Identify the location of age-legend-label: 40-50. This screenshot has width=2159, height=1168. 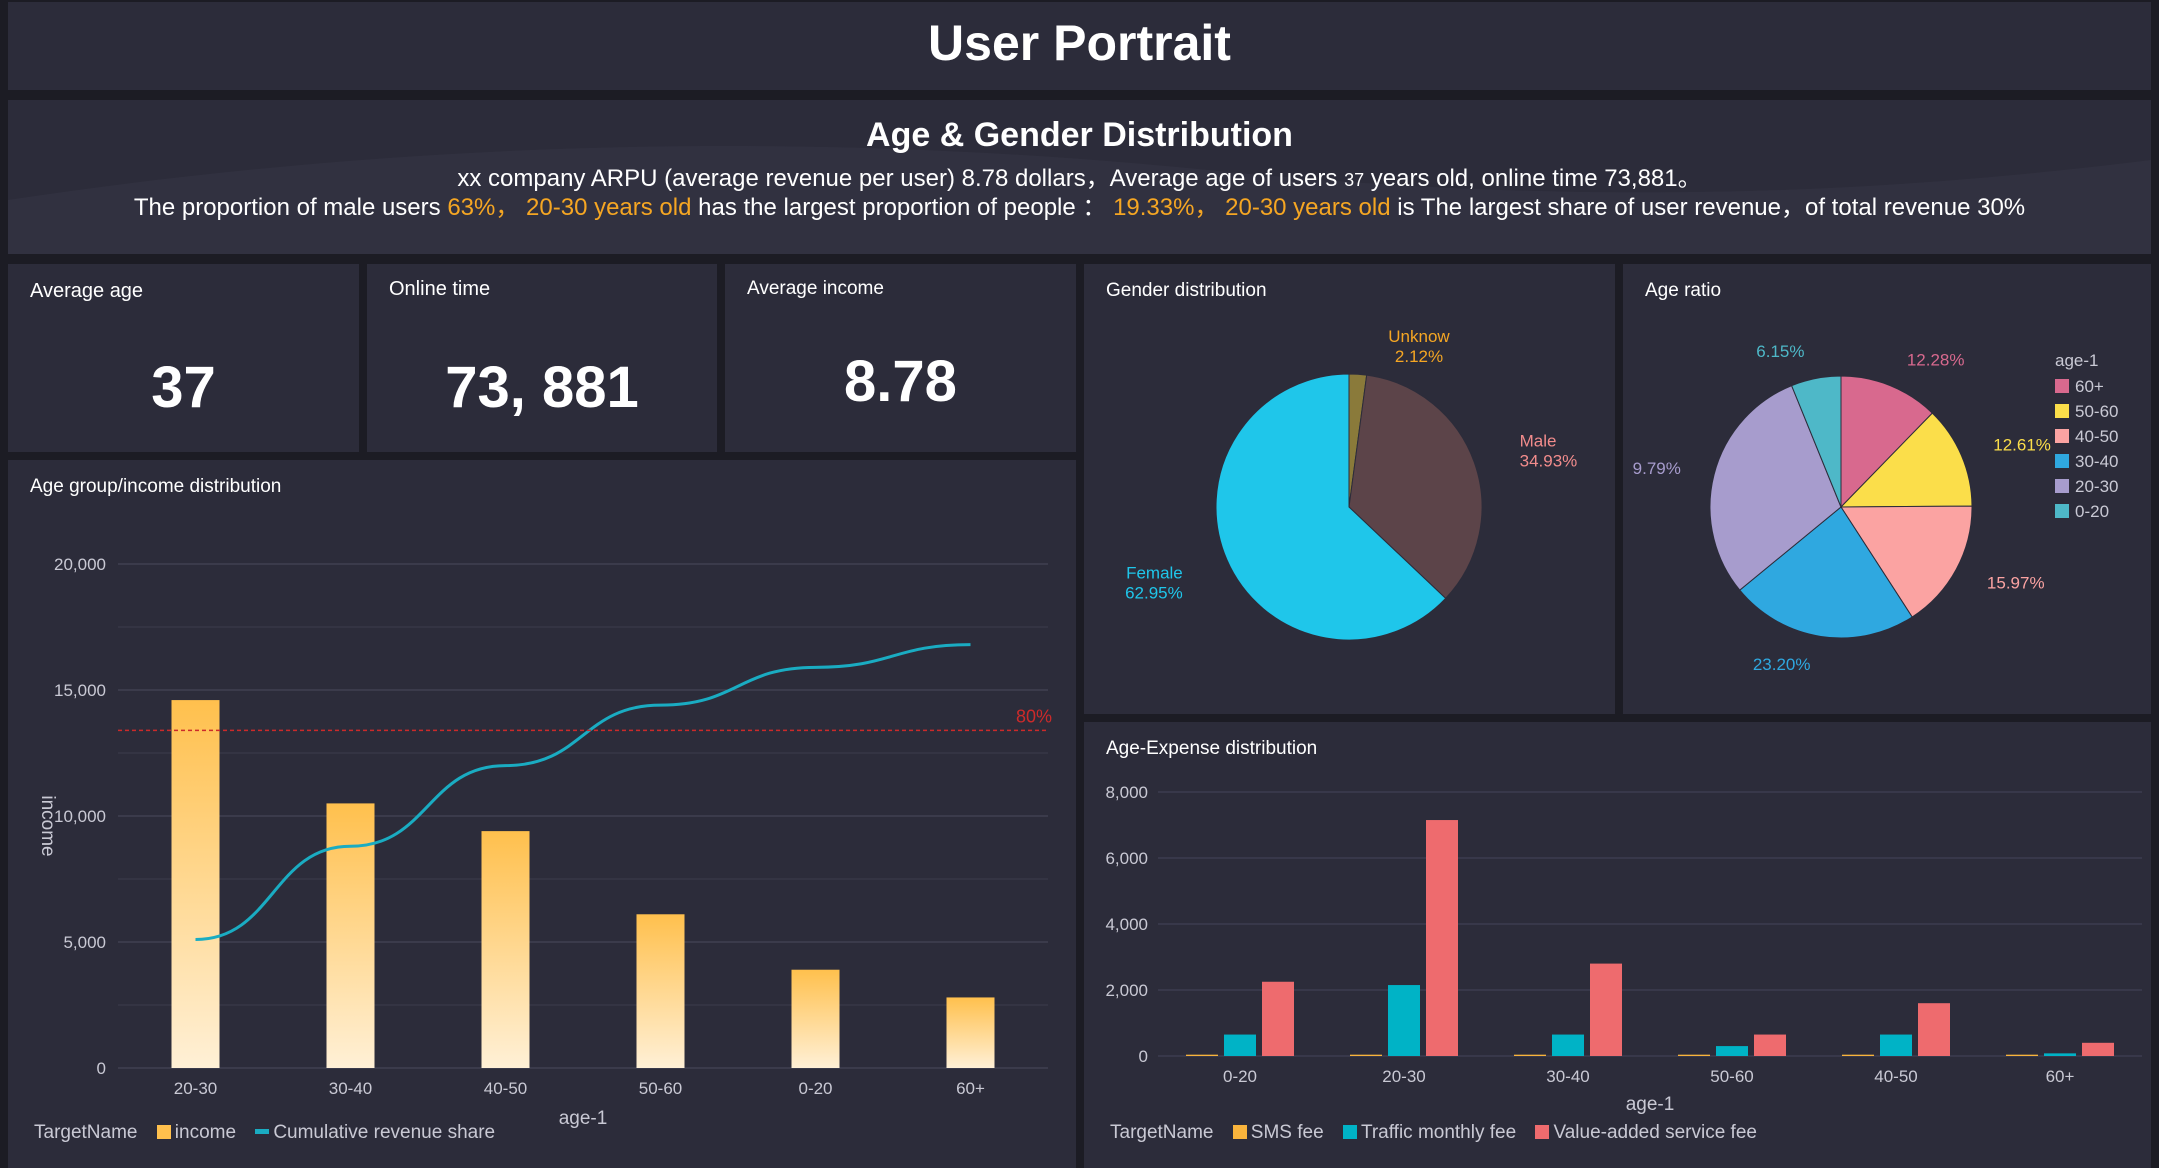
(2096, 436).